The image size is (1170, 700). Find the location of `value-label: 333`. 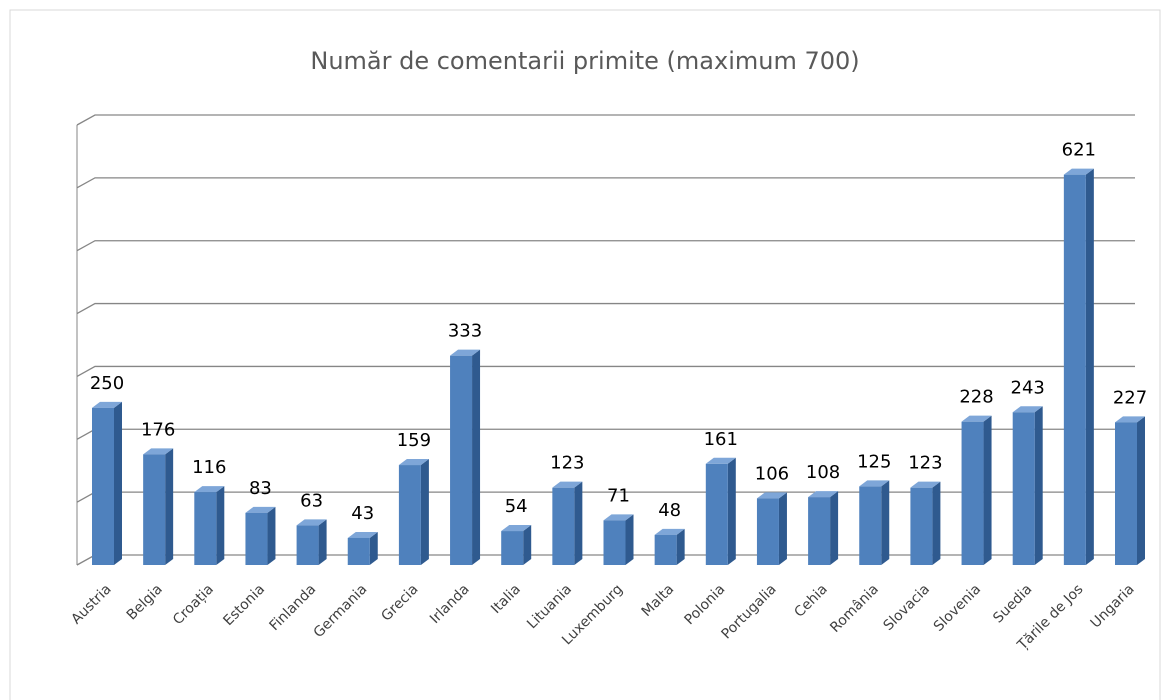

value-label: 333 is located at coordinates (465, 331).